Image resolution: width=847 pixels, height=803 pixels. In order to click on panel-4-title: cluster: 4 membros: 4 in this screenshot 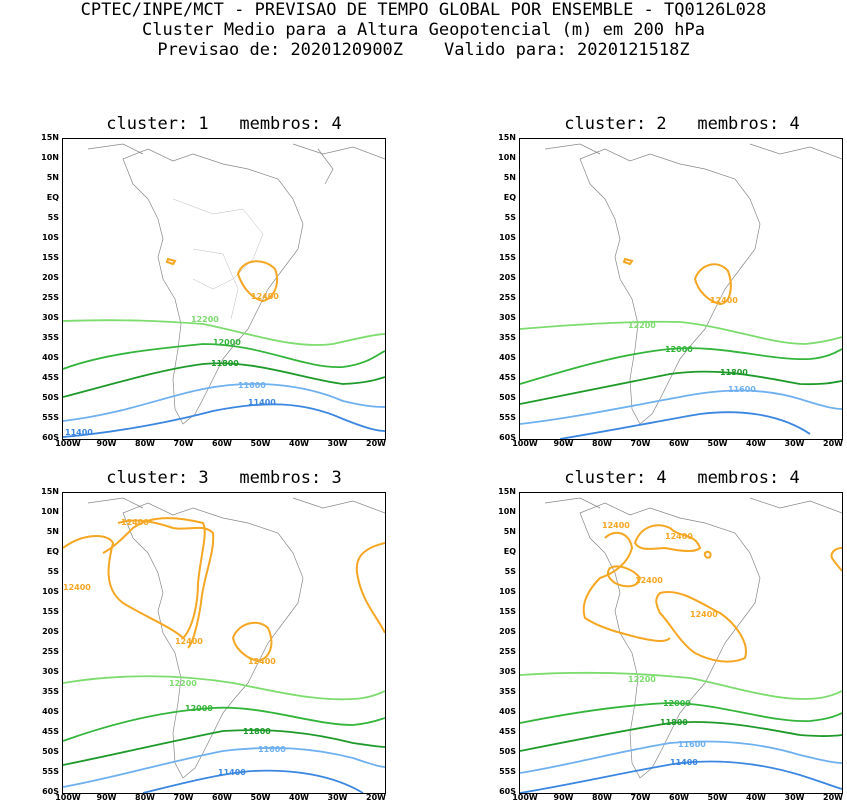, I will do `click(682, 478)`.